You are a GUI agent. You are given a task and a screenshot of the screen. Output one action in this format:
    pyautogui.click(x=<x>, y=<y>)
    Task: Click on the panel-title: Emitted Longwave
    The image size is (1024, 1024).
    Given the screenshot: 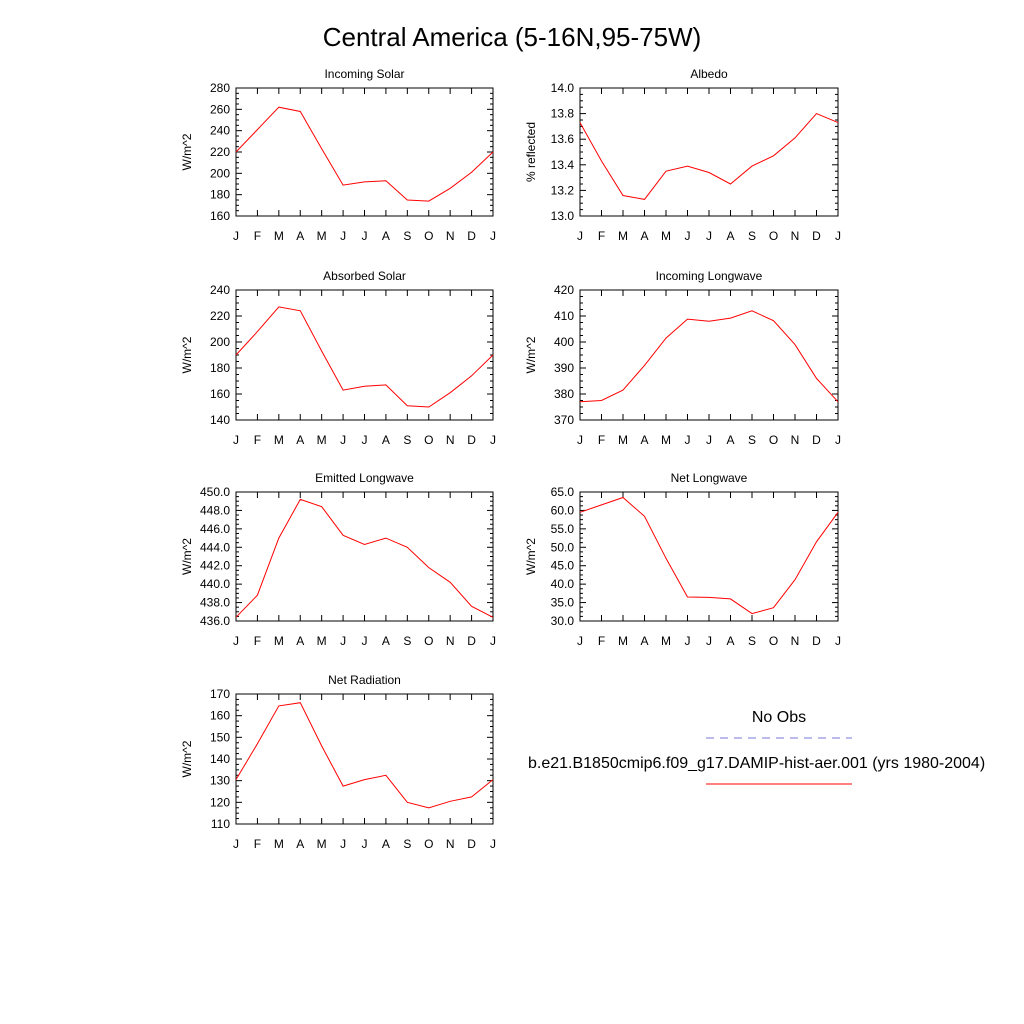 What is the action you would take?
    pyautogui.click(x=364, y=478)
    